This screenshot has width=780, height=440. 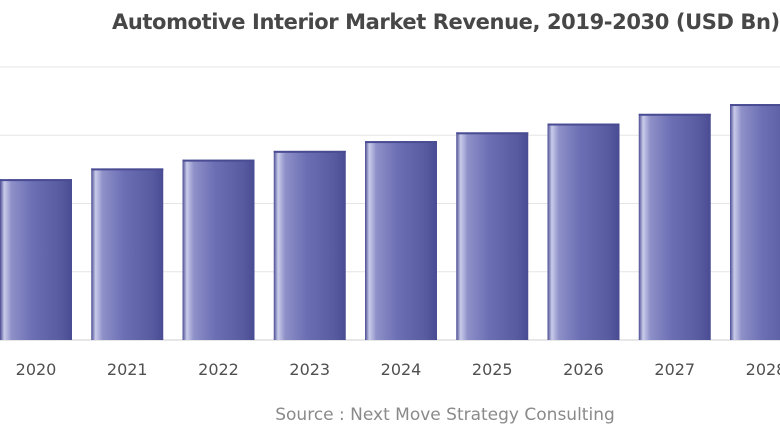 I want to click on bar-cap-2028, so click(x=755, y=105).